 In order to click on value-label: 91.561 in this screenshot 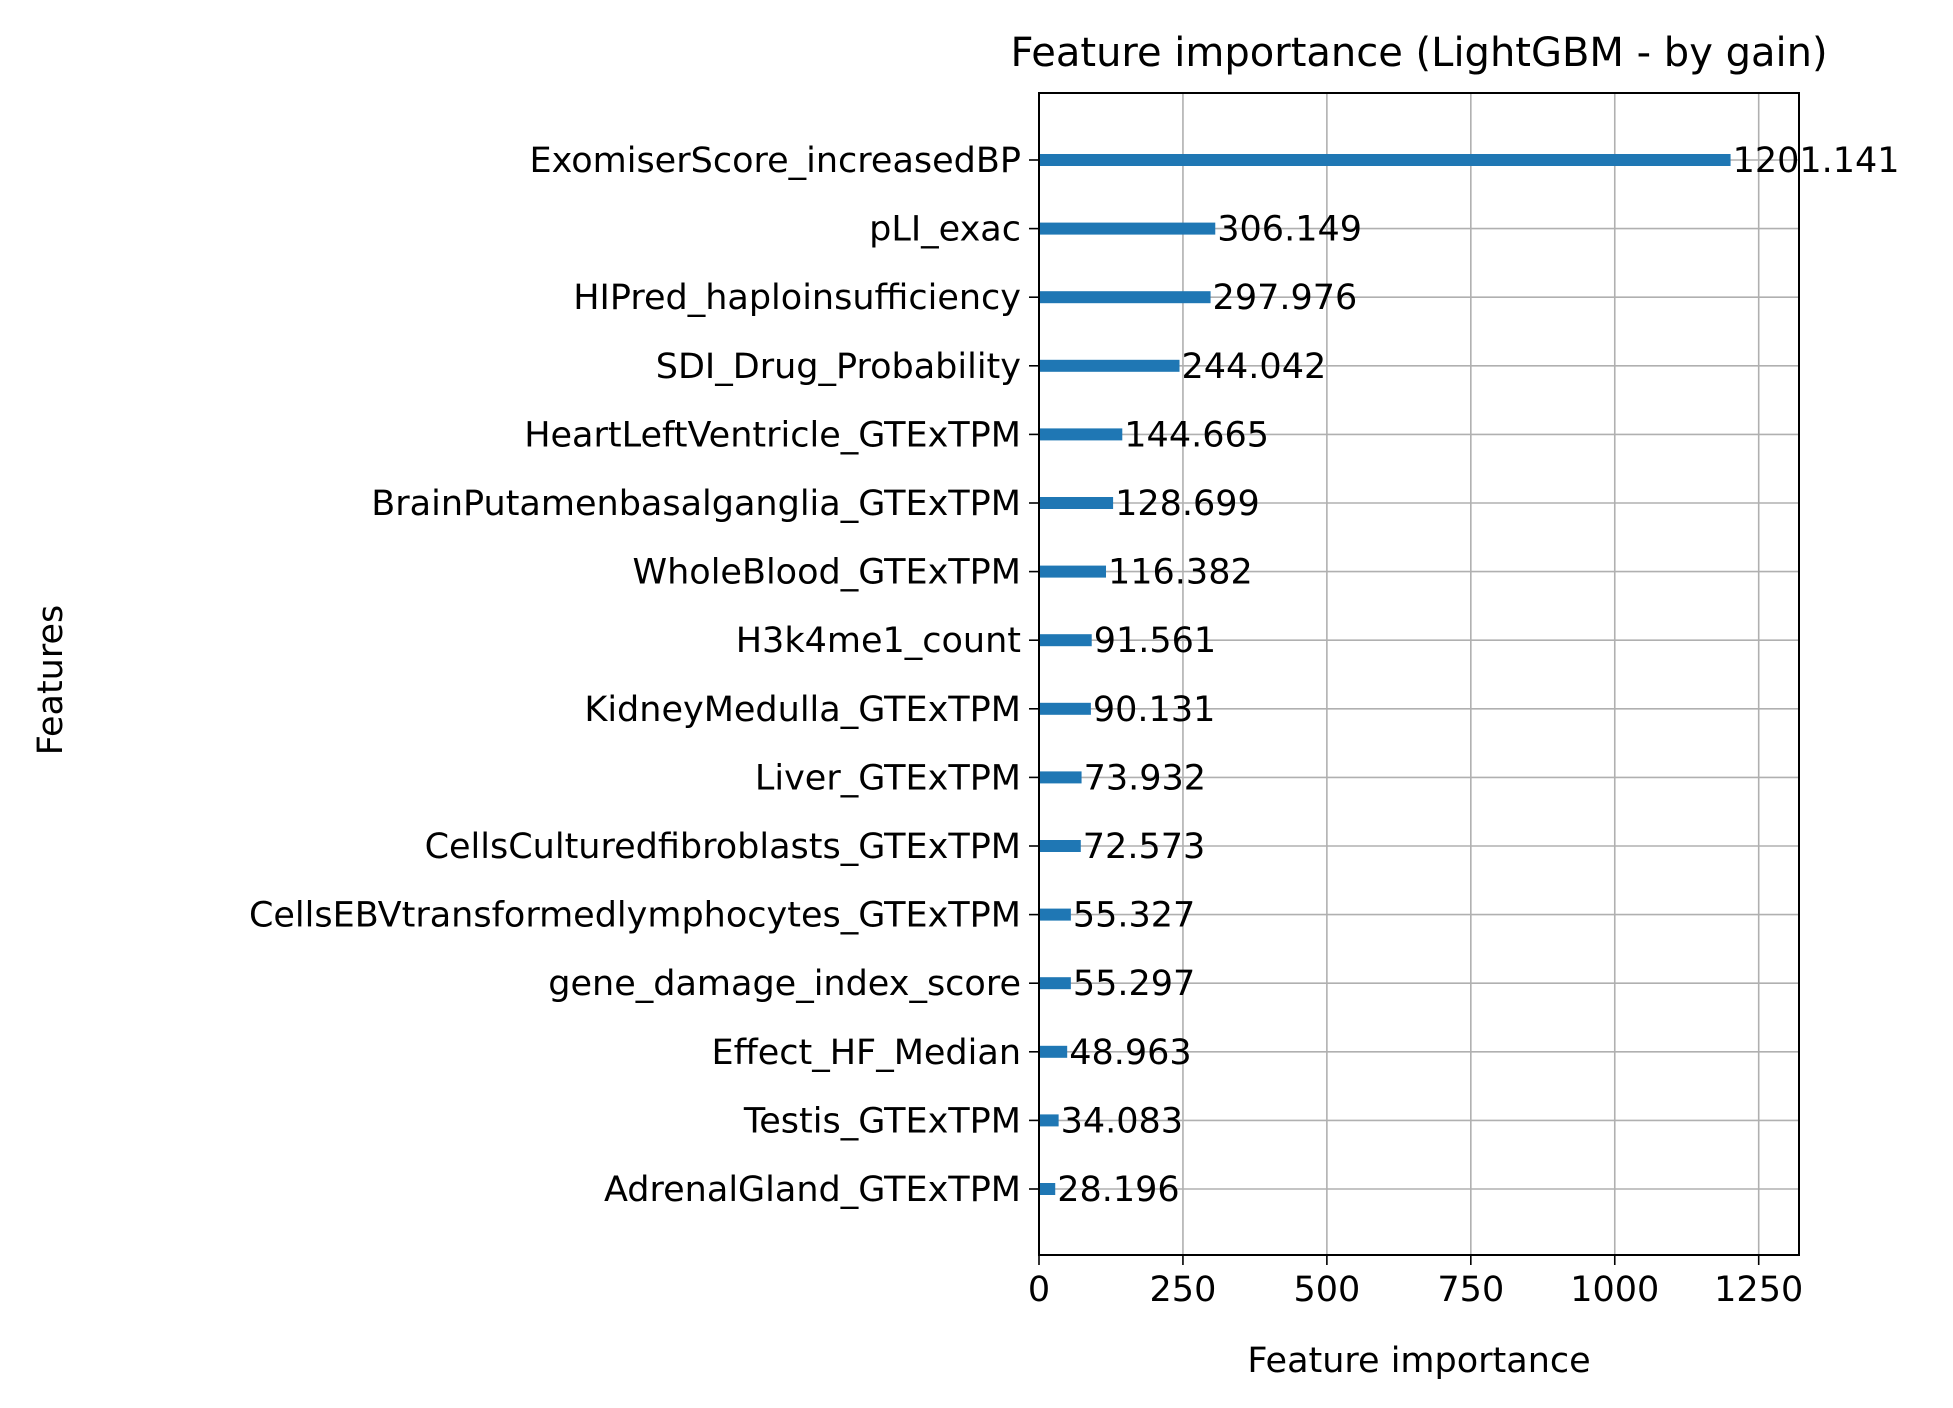, I will do `click(1155, 641)`.